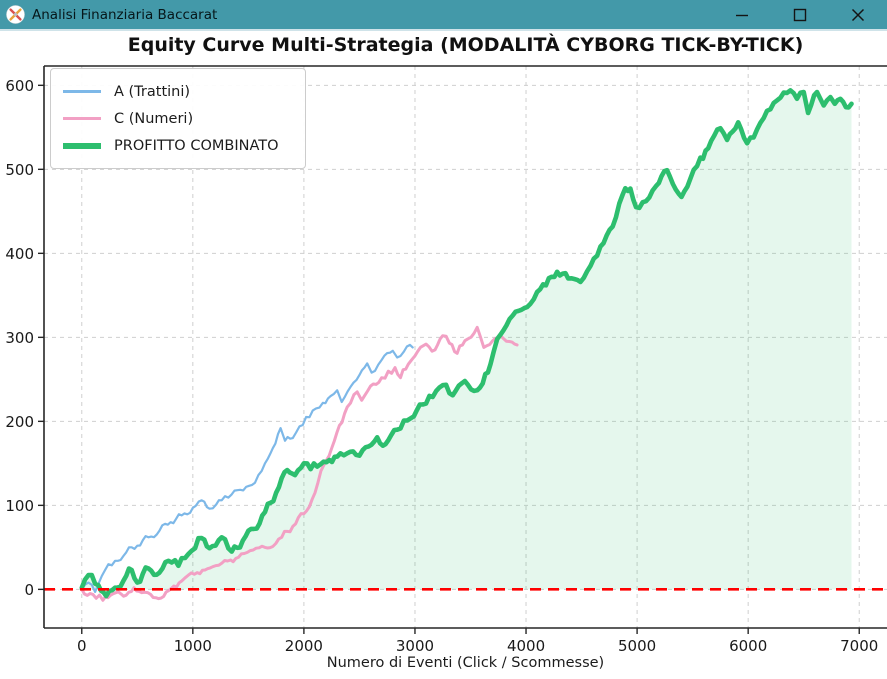  Describe the element at coordinates (82, 646) in the screenshot. I see `x-tick-label: 0` at that location.